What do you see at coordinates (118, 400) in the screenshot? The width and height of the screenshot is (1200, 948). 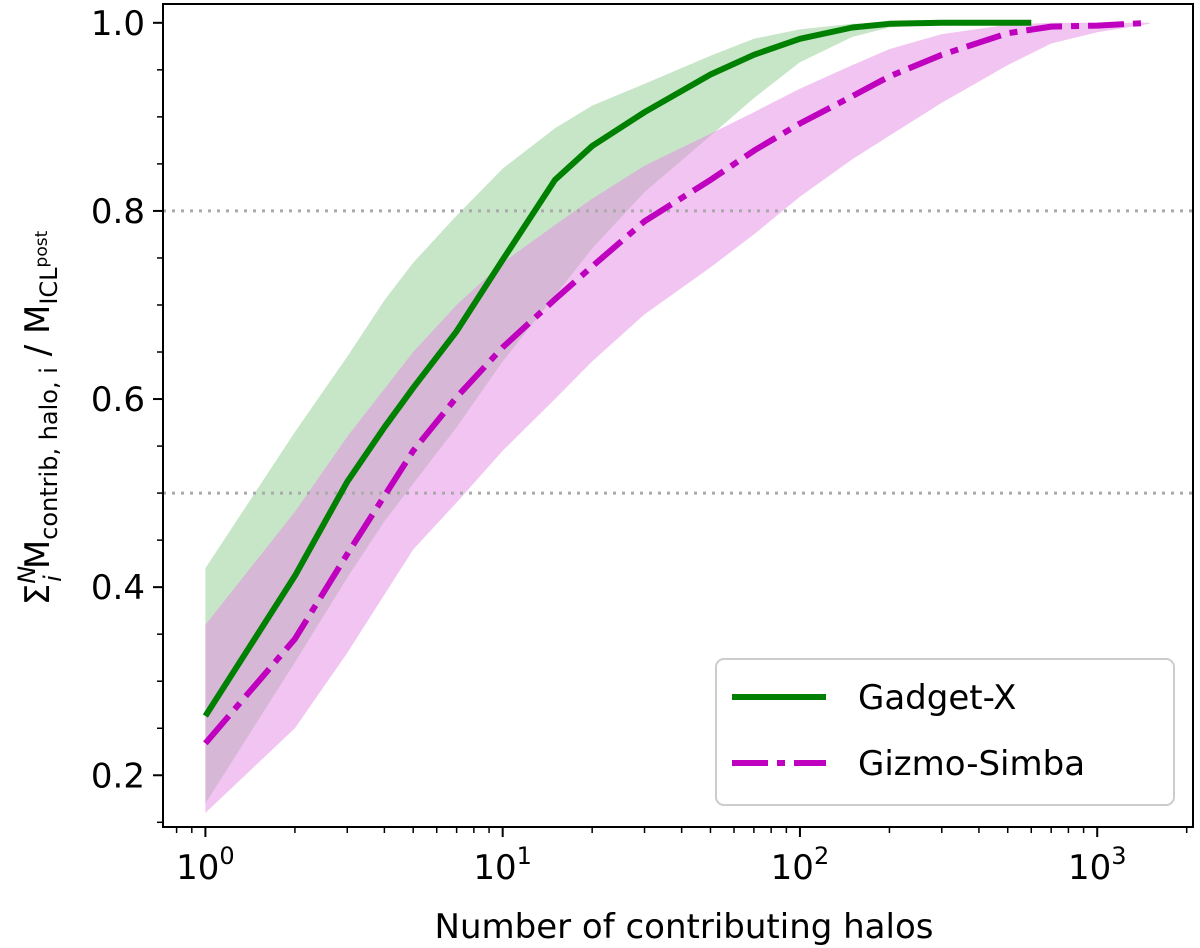 I see `y-tick-label: 0.6` at bounding box center [118, 400].